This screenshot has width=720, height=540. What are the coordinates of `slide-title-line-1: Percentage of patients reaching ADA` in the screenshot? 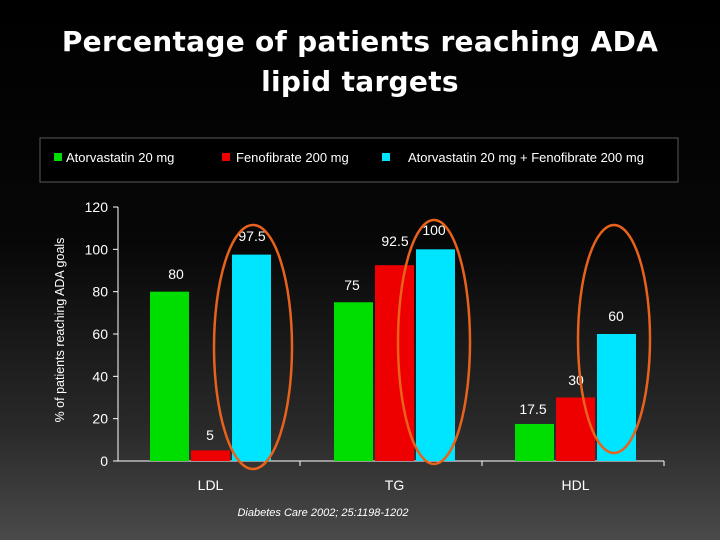 It's located at (360, 41).